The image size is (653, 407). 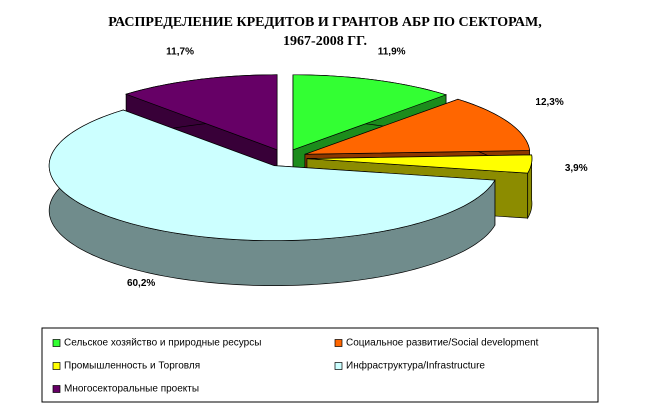 I want to click on legend-label: Сельское хозяйство и природные ресурсы, so click(x=162, y=343).